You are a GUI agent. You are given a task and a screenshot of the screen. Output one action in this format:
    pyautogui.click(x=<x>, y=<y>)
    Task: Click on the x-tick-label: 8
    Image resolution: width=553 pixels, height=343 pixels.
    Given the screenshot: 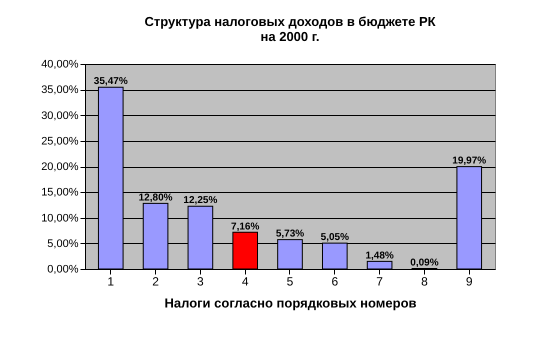 What is the action you would take?
    pyautogui.click(x=424, y=281)
    